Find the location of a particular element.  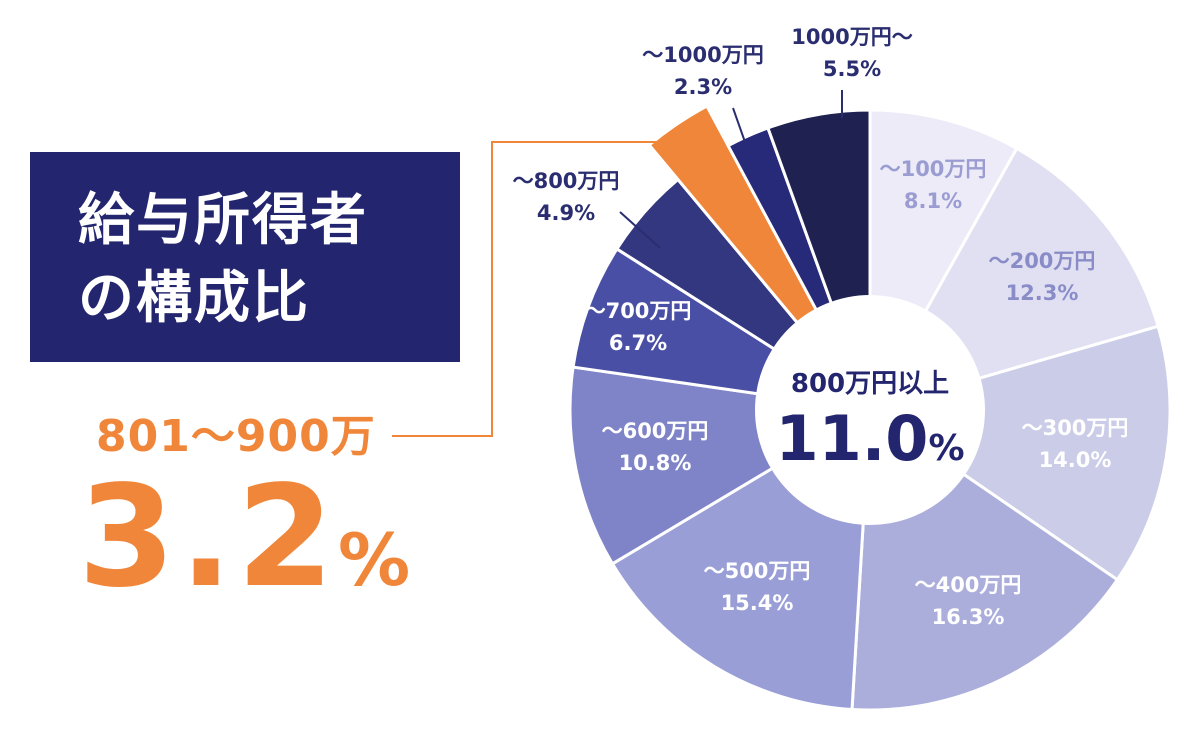

slice-value-1: 12.3% is located at coordinates (1042, 293).